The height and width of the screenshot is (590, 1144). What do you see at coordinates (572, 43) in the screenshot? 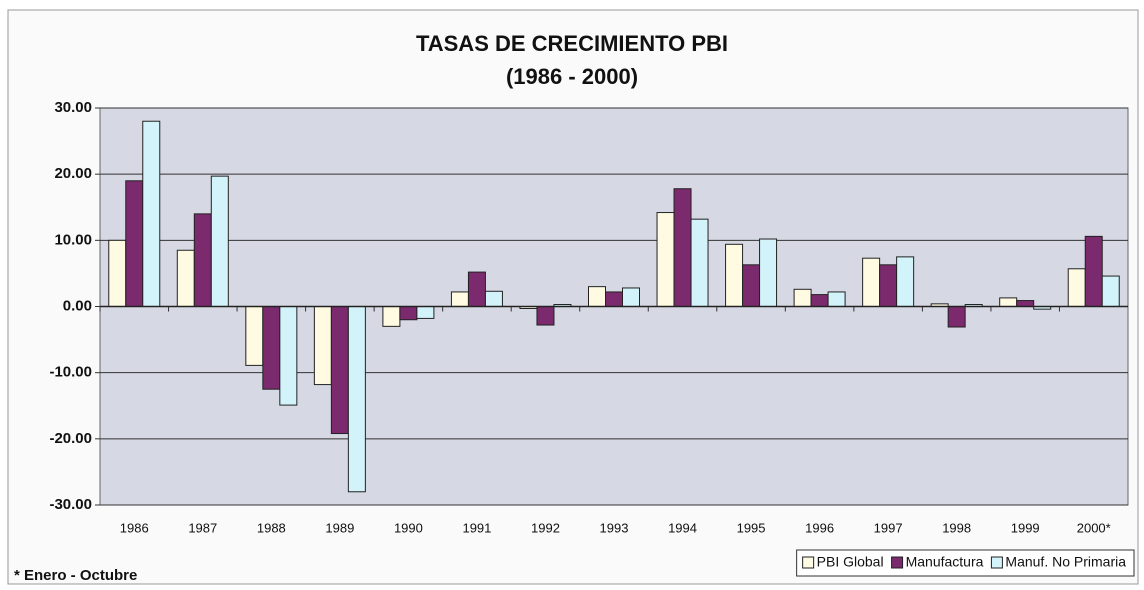
I see `chart-title: TASAS DE CRECIMIENTO PBI` at bounding box center [572, 43].